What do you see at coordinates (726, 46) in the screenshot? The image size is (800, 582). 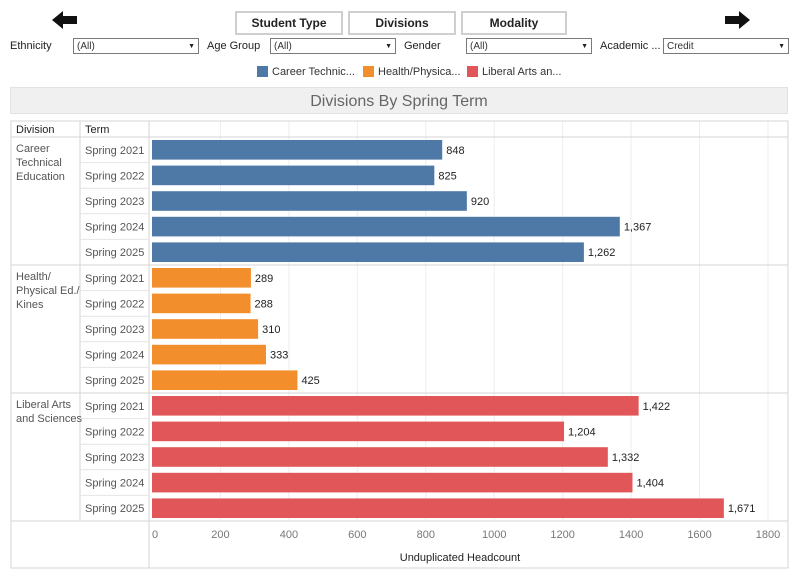 I see `academic-filter-select: Credit ▼` at bounding box center [726, 46].